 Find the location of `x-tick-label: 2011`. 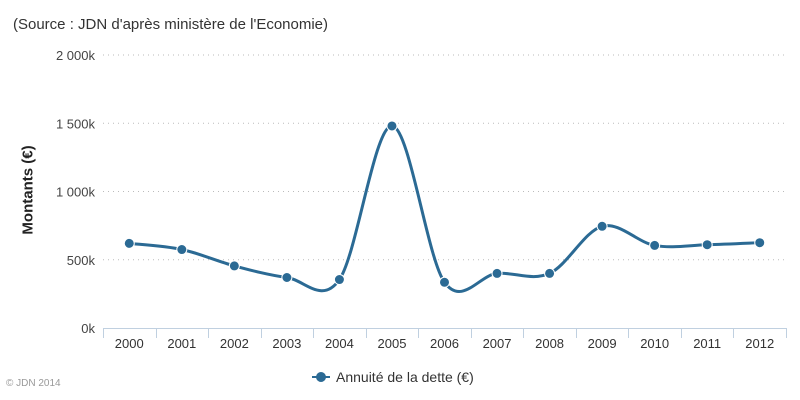

x-tick-label: 2011 is located at coordinates (707, 343).